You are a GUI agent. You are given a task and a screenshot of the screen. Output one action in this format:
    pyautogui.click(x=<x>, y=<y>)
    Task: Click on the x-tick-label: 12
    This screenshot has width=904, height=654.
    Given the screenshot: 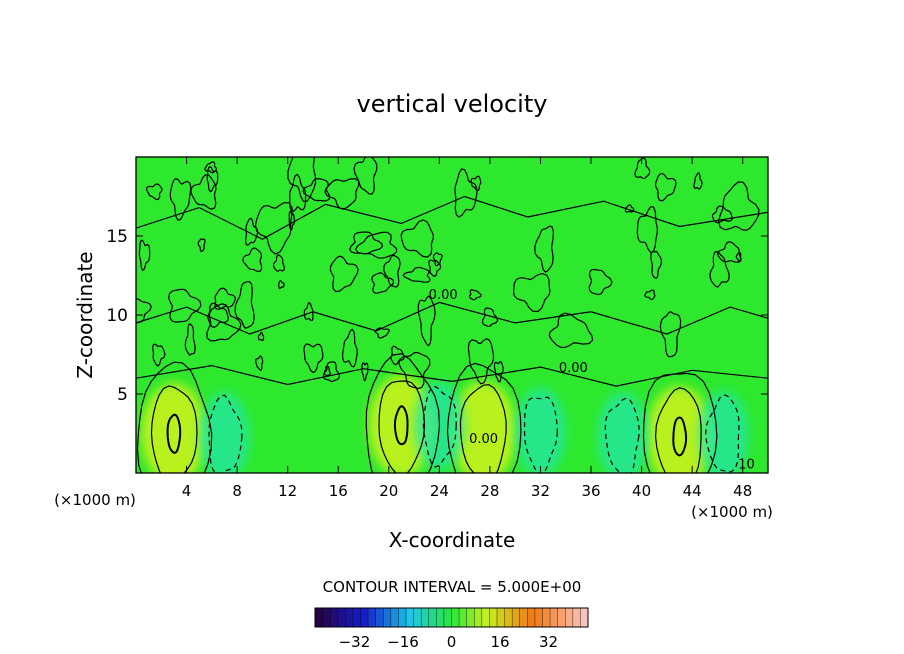 What is the action you would take?
    pyautogui.click(x=287, y=491)
    